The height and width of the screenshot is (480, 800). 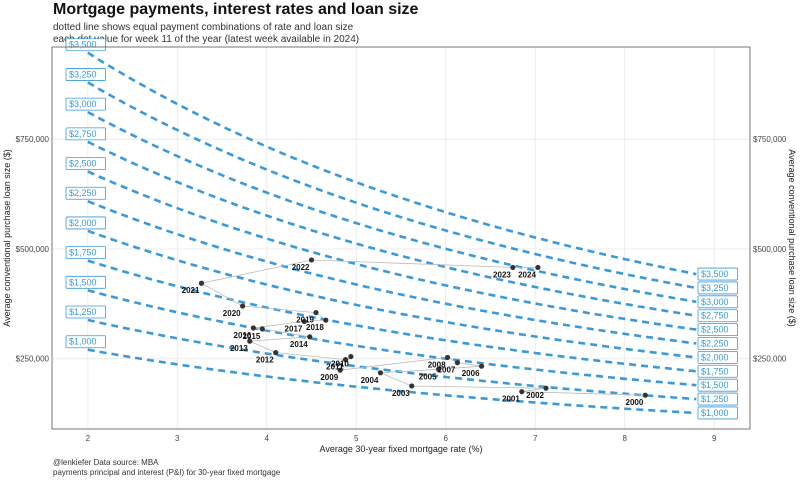 What do you see at coordinates (370, 380) in the screenshot?
I see `year-label: 2004` at bounding box center [370, 380].